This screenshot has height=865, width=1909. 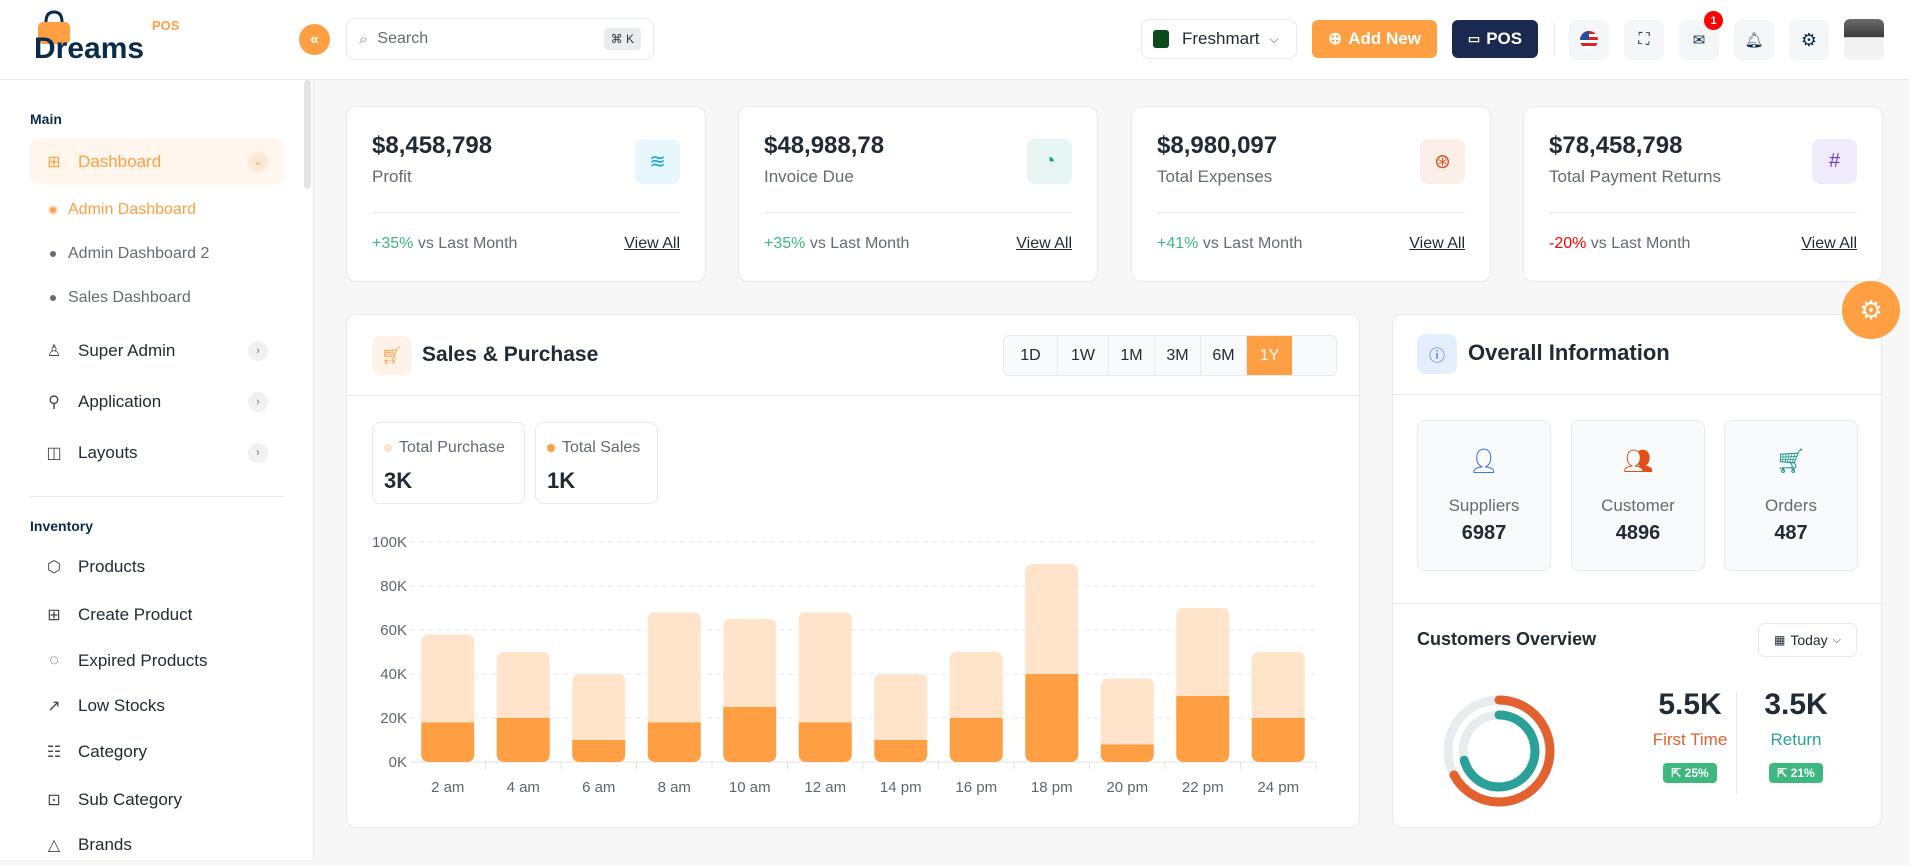 I want to click on tab-6M: 6M, so click(x=1224, y=355).